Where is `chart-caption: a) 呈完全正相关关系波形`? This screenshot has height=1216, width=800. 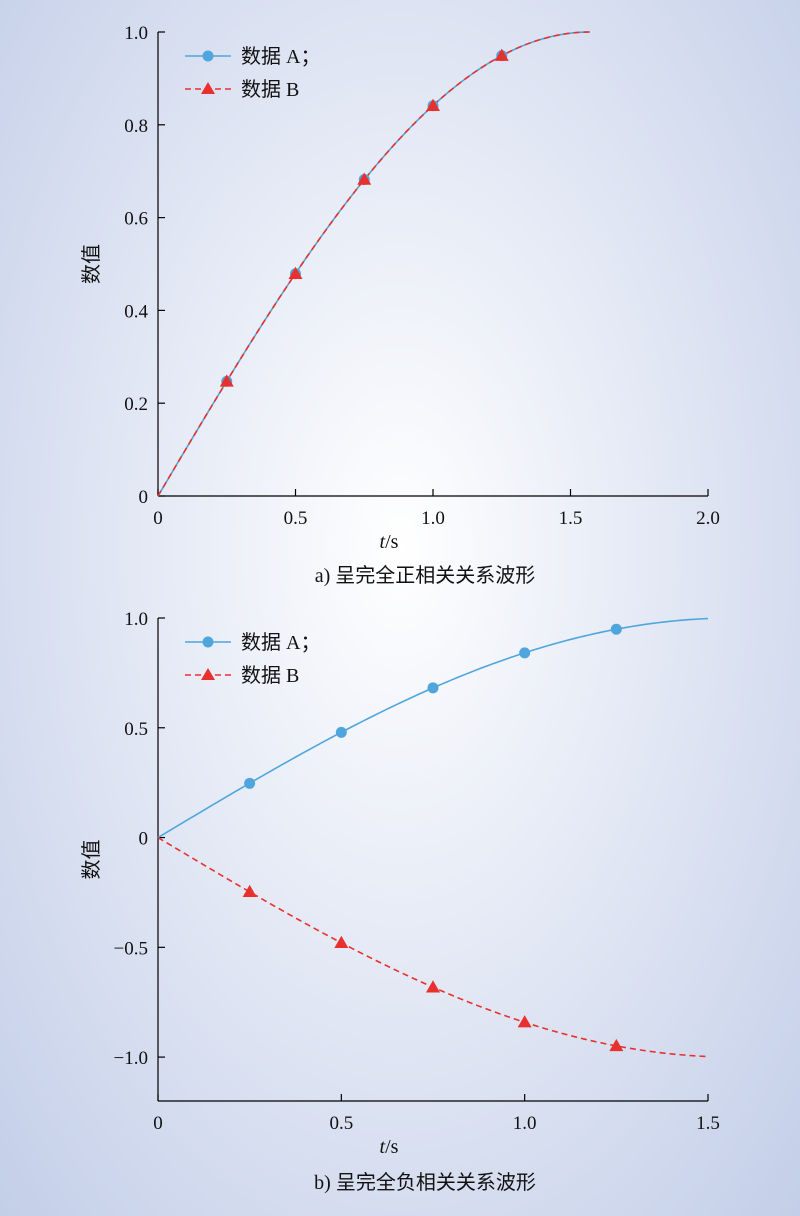 chart-caption: a) 呈完全正相关关系波形 is located at coordinates (425, 575).